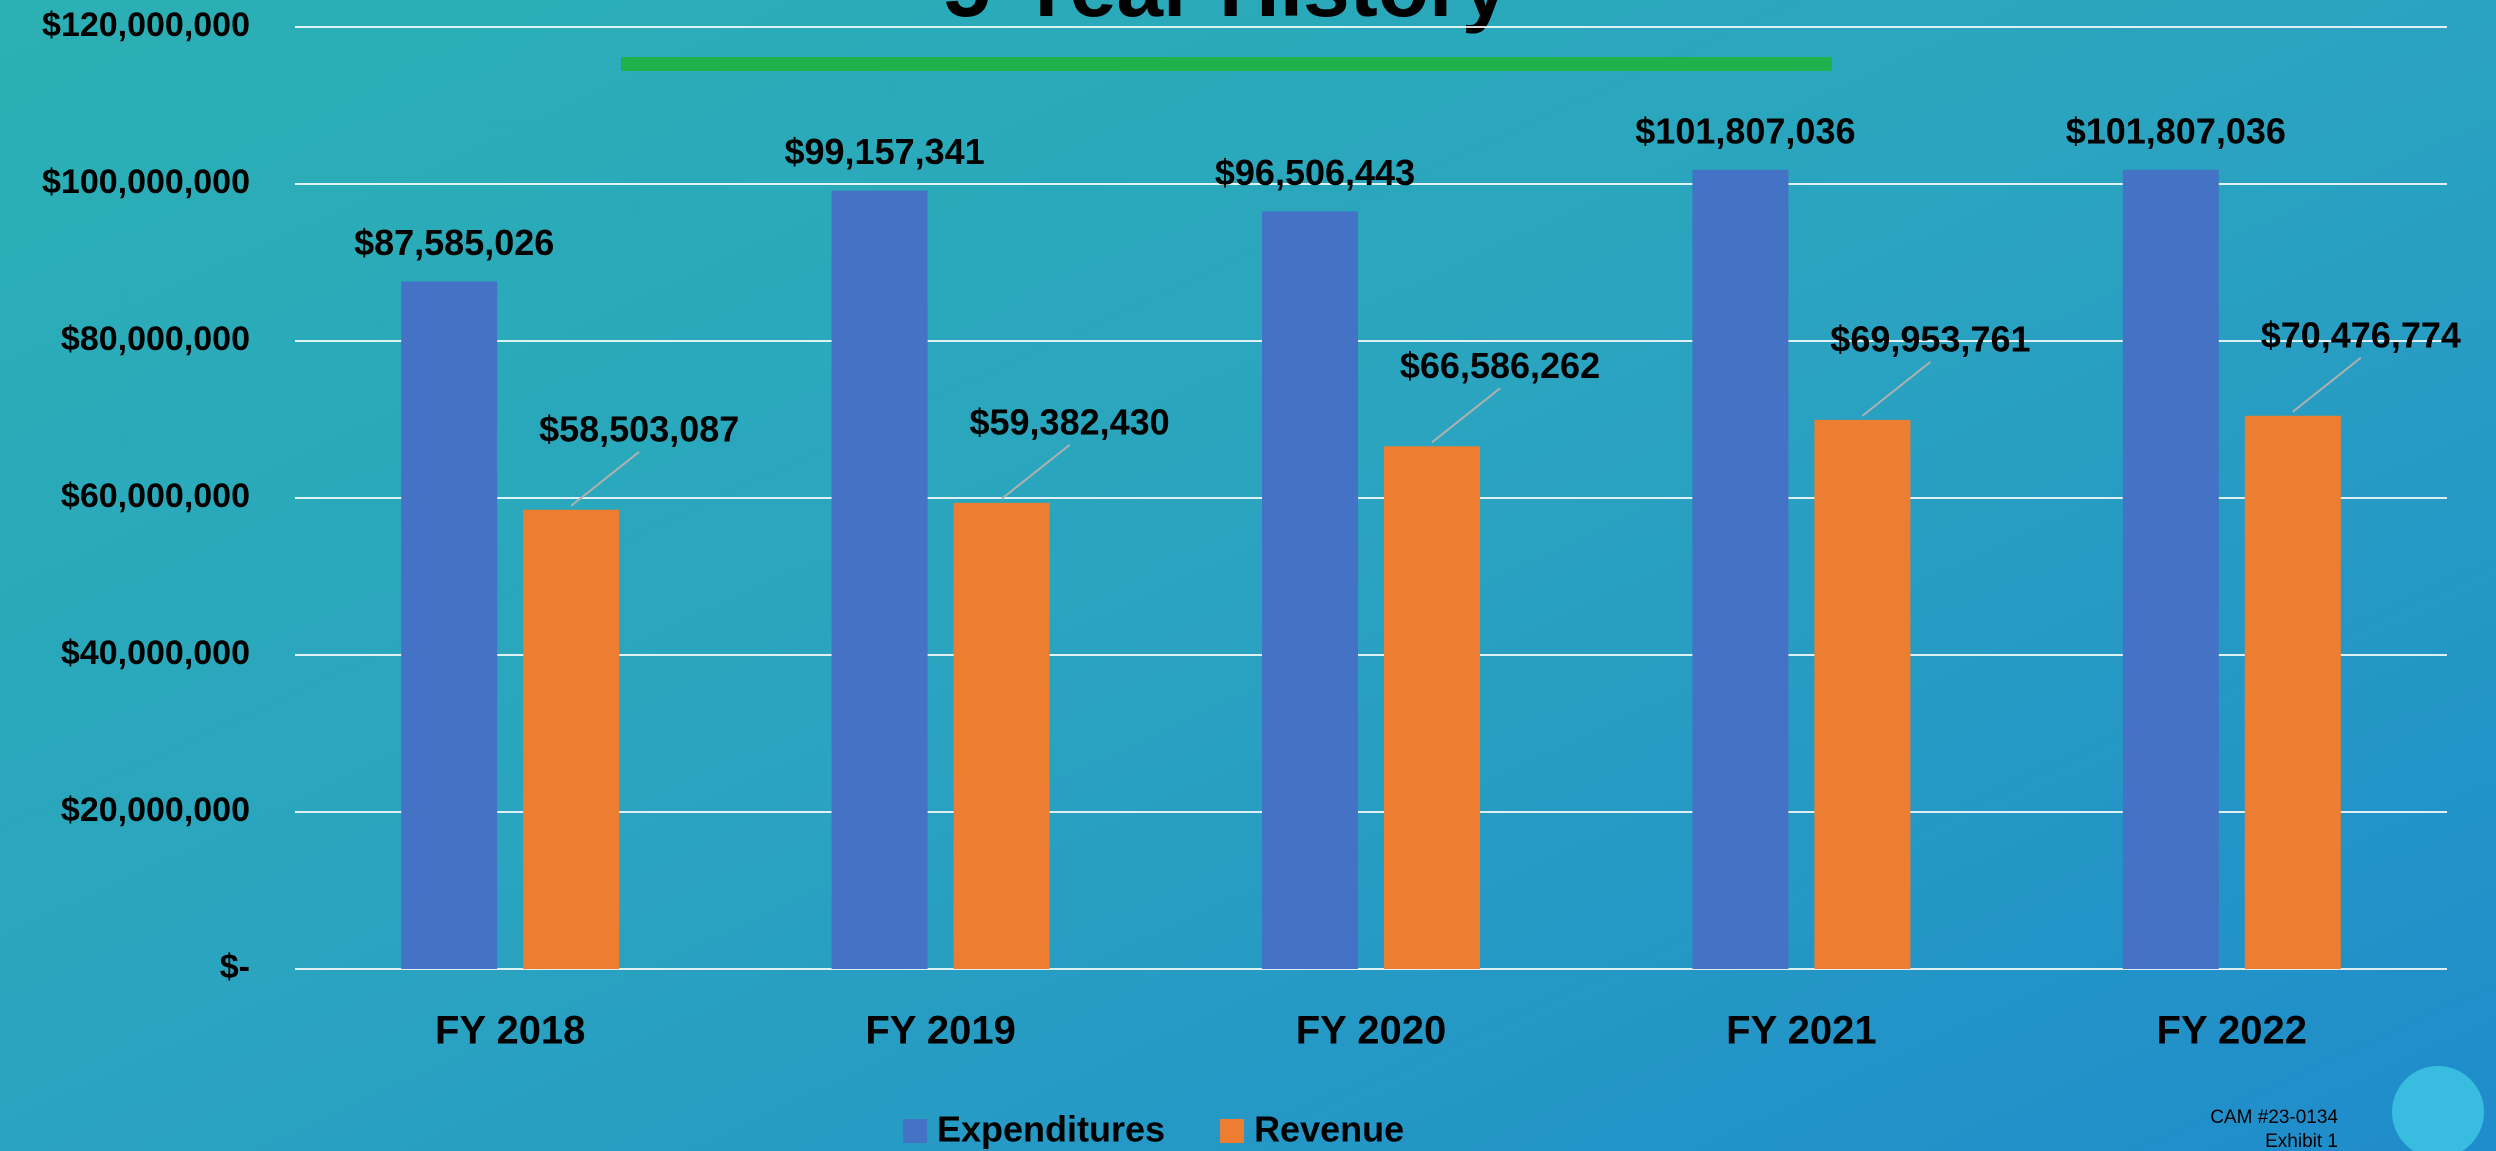 The width and height of the screenshot is (2496, 1151). Describe the element at coordinates (454, 242) in the screenshot. I see `data-label: $87,585,026` at that location.